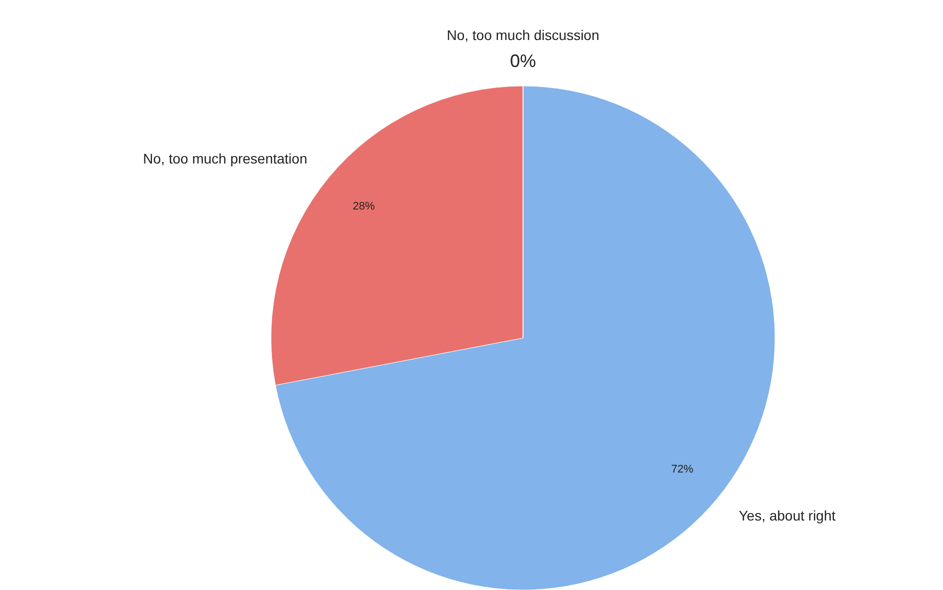 Image resolution: width=943 pixels, height=590 pixels. What do you see at coordinates (363, 206) in the screenshot?
I see `data-label: 28%` at bounding box center [363, 206].